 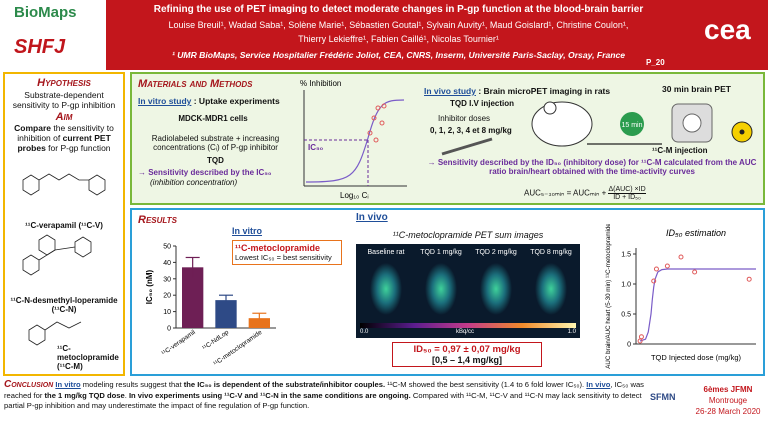 I want to click on formula-part: AUC₅₋₃₀ₘᵢₙ = AUCₘᵢₙ +, so click(x=565, y=193).